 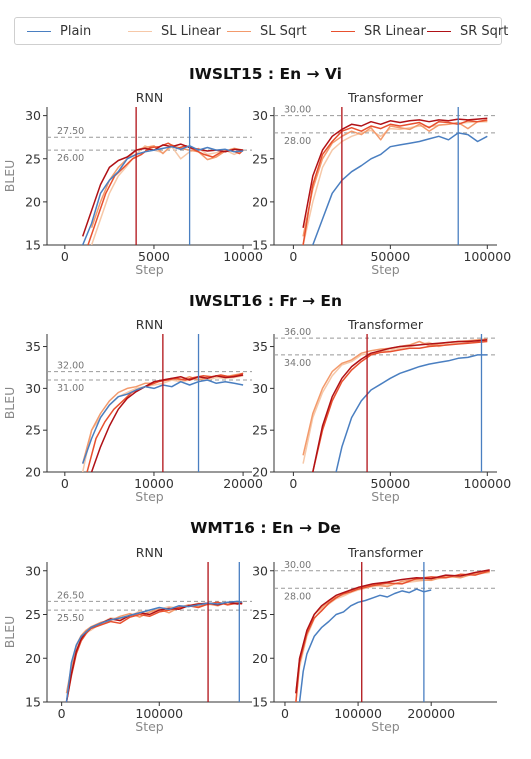 I want to click on x-tick-label: 200000, so click(x=431, y=713).